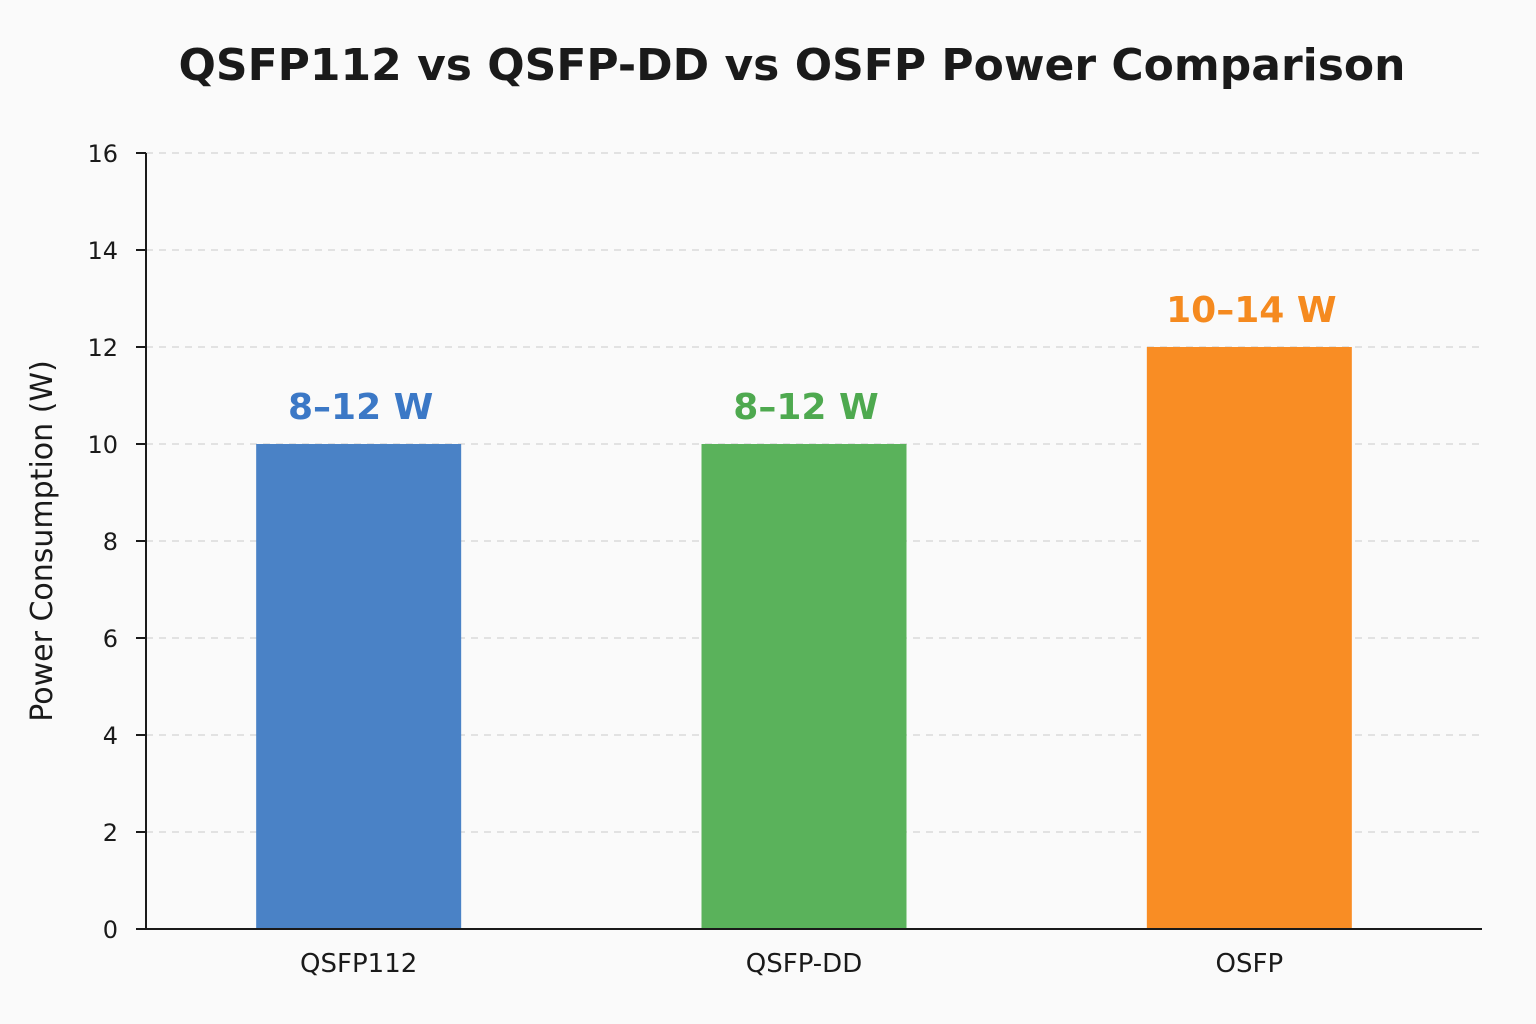 Image resolution: width=1536 pixels, height=1024 pixels. What do you see at coordinates (110, 833) in the screenshot?
I see `y-tick-label: 2` at bounding box center [110, 833].